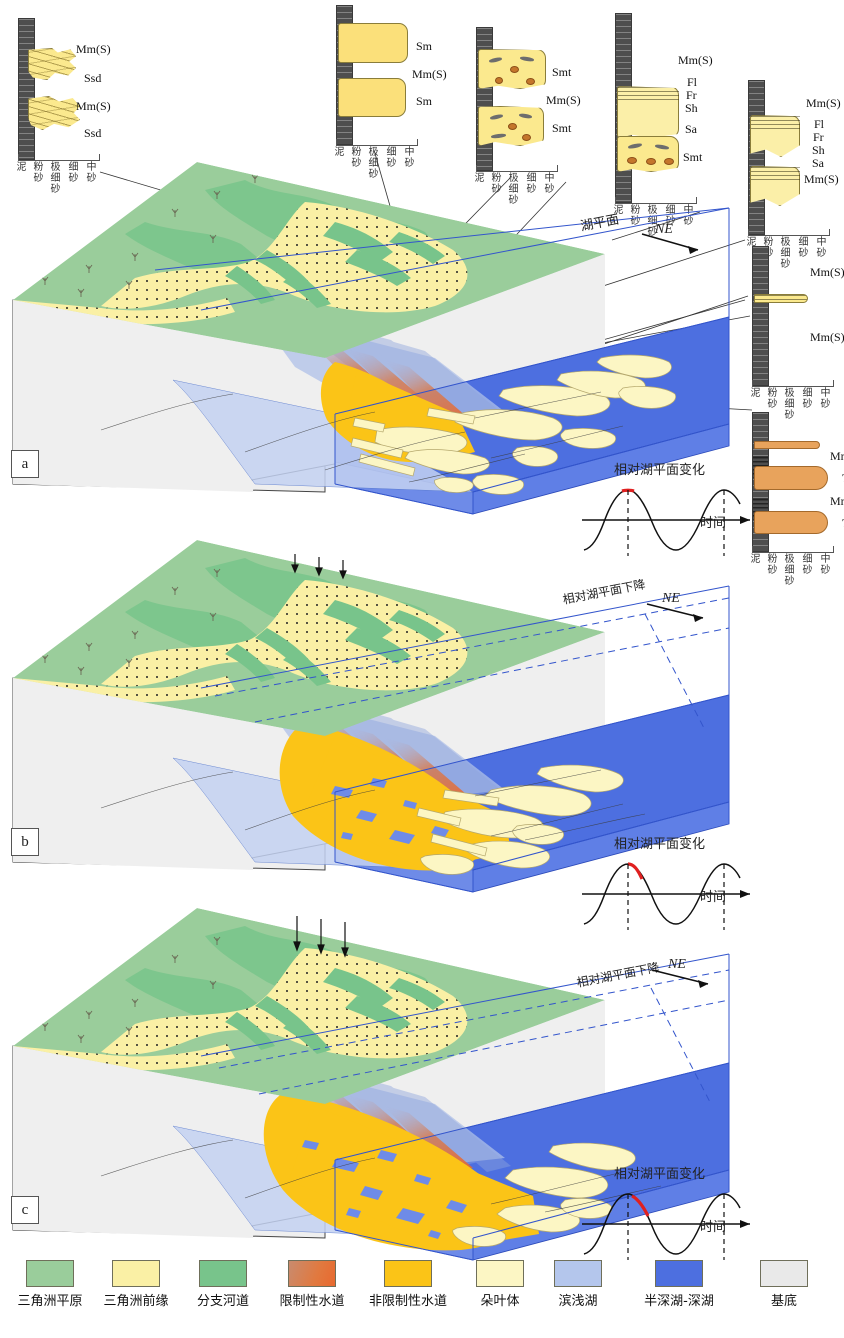 The height and width of the screenshot is (1338, 844). What do you see at coordinates (670, 243) in the screenshot?
I see `ne-arrow-a` at bounding box center [670, 243].